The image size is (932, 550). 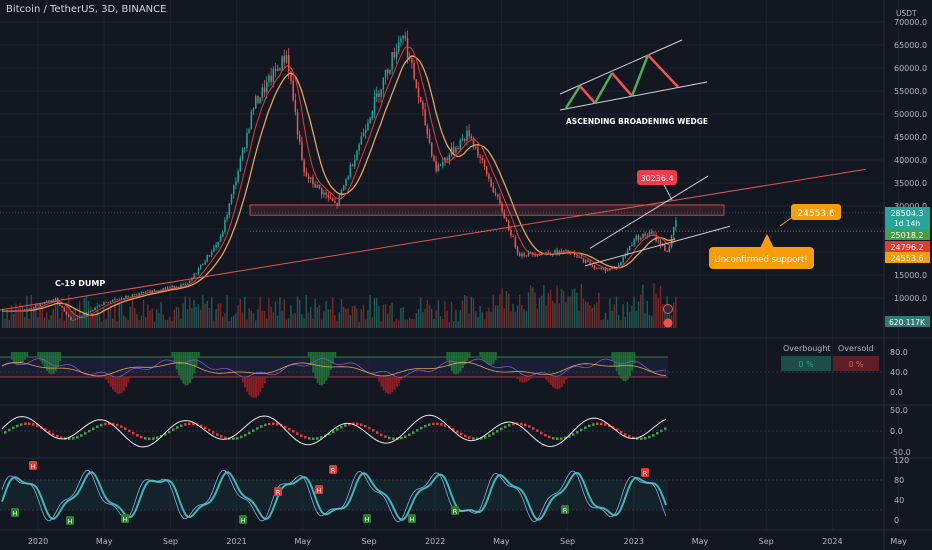 I want to click on tag4-text: 24553.6, so click(x=906, y=258).